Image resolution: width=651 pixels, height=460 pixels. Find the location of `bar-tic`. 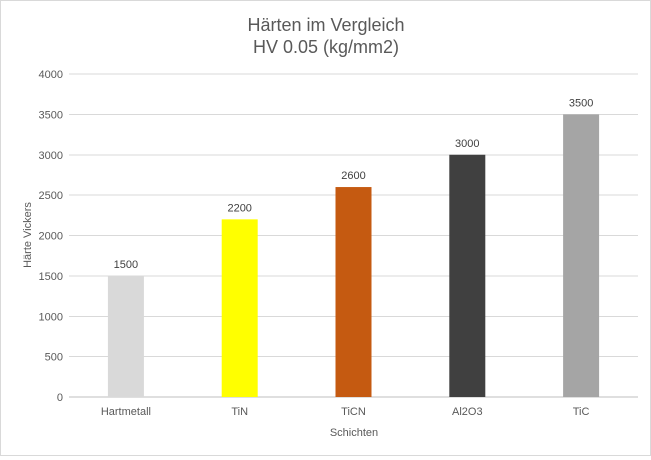

bar-tic is located at coordinates (581, 255).